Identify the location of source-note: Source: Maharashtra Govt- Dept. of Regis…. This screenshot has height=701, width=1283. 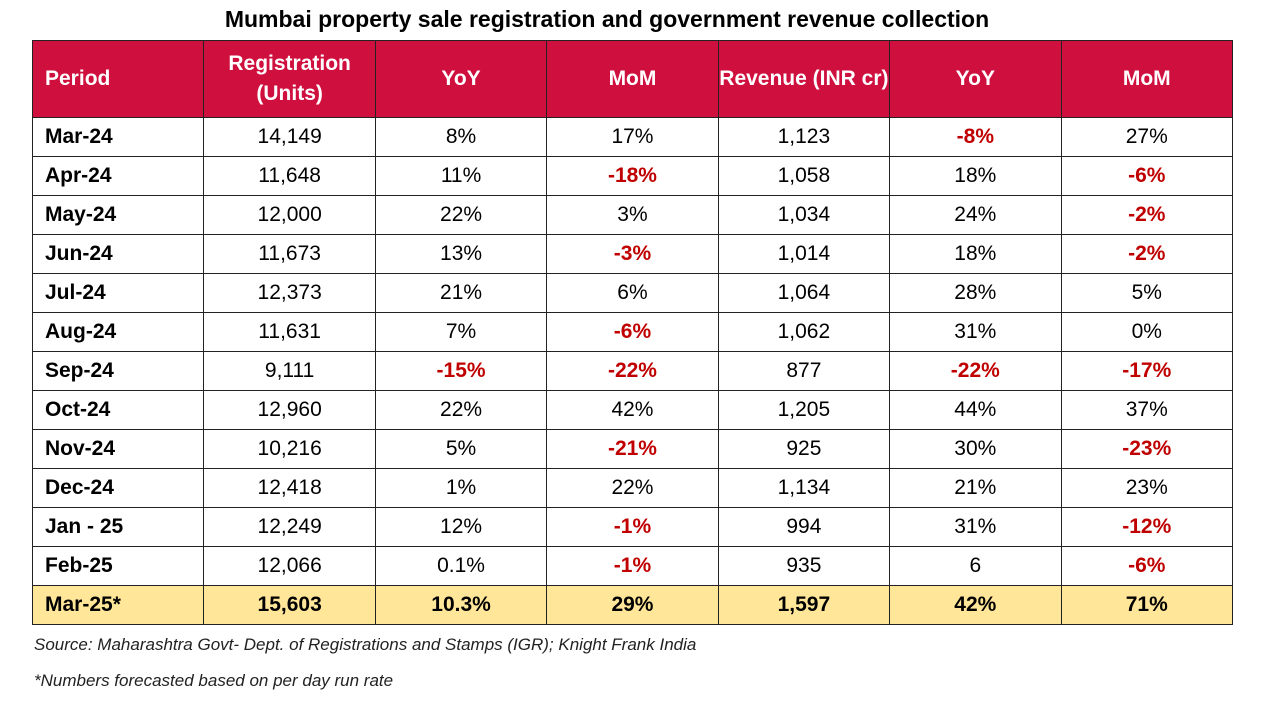
(365, 644).